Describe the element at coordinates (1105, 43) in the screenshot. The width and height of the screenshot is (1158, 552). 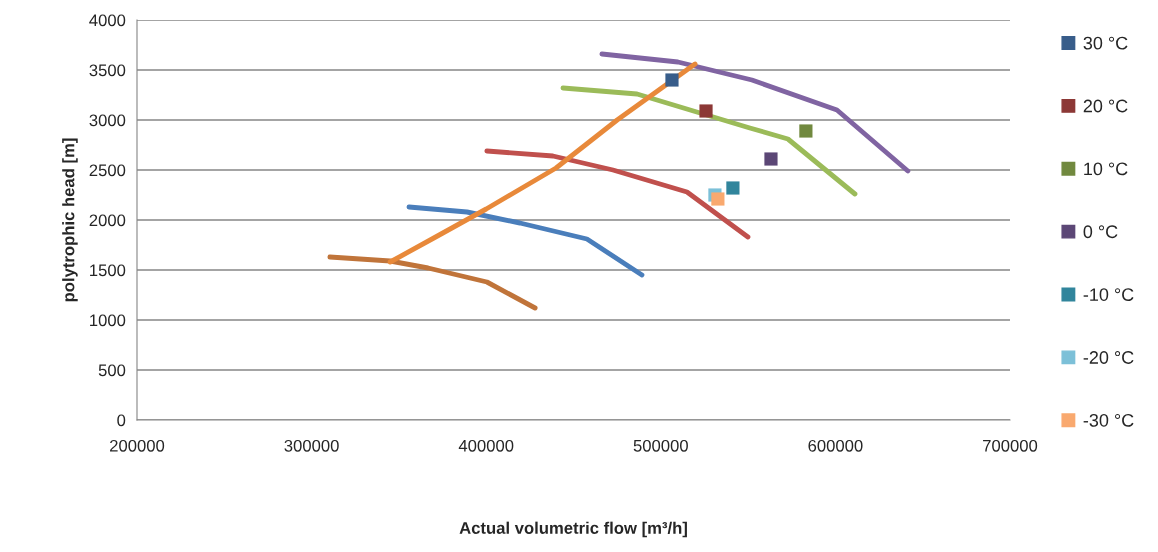
I see `legend-label: 30 °C` at that location.